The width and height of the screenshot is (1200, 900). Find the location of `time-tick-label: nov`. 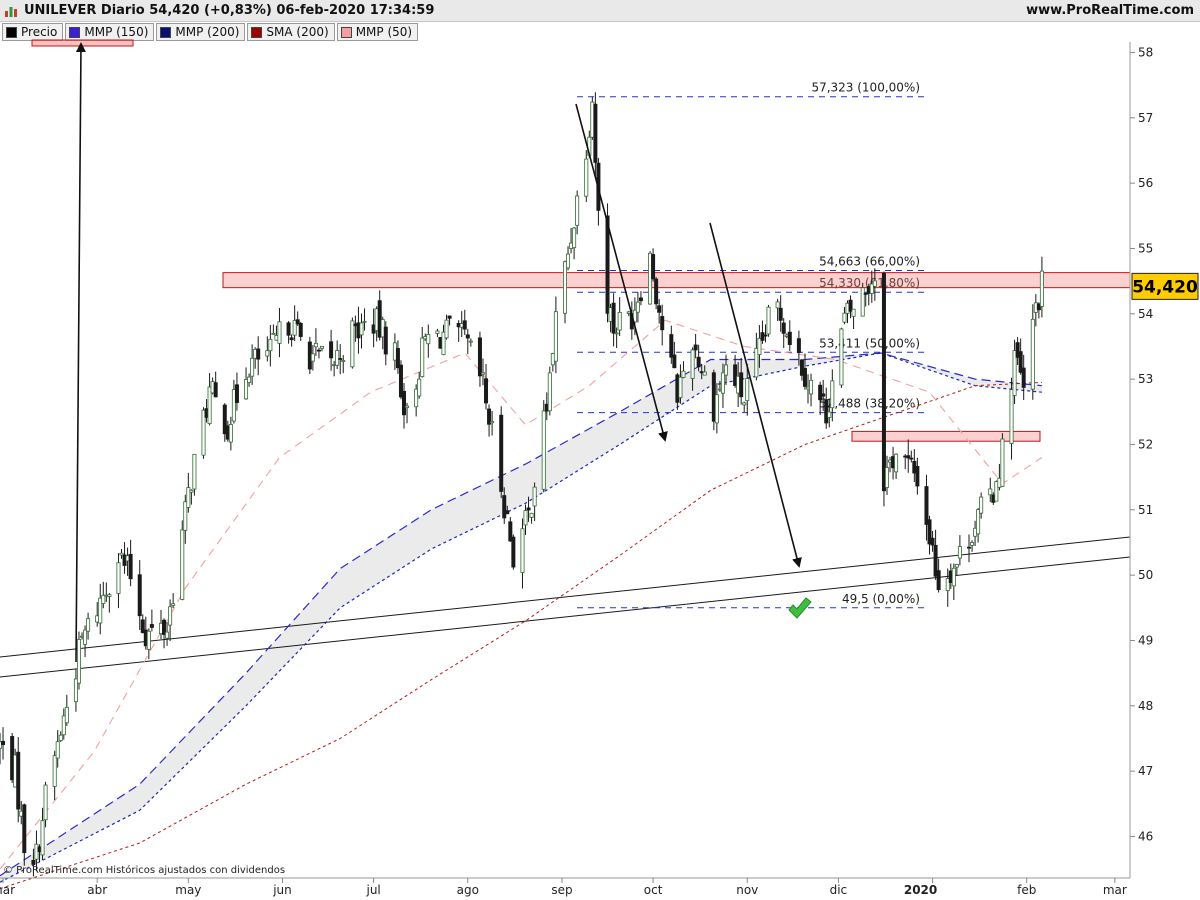

time-tick-label: nov is located at coordinates (747, 890).